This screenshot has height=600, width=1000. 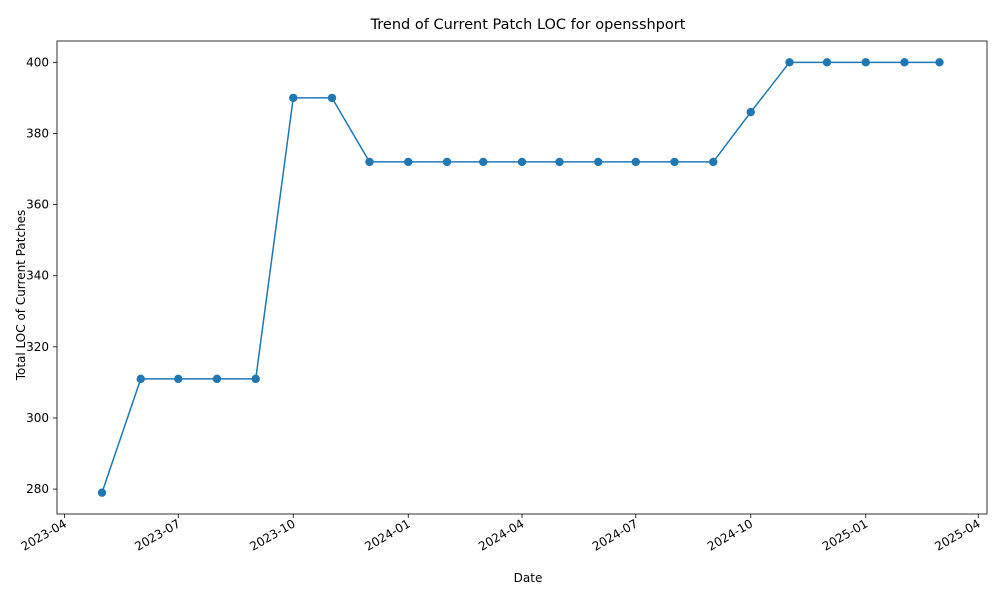 I want to click on y-tick-label: 380, so click(x=37, y=133).